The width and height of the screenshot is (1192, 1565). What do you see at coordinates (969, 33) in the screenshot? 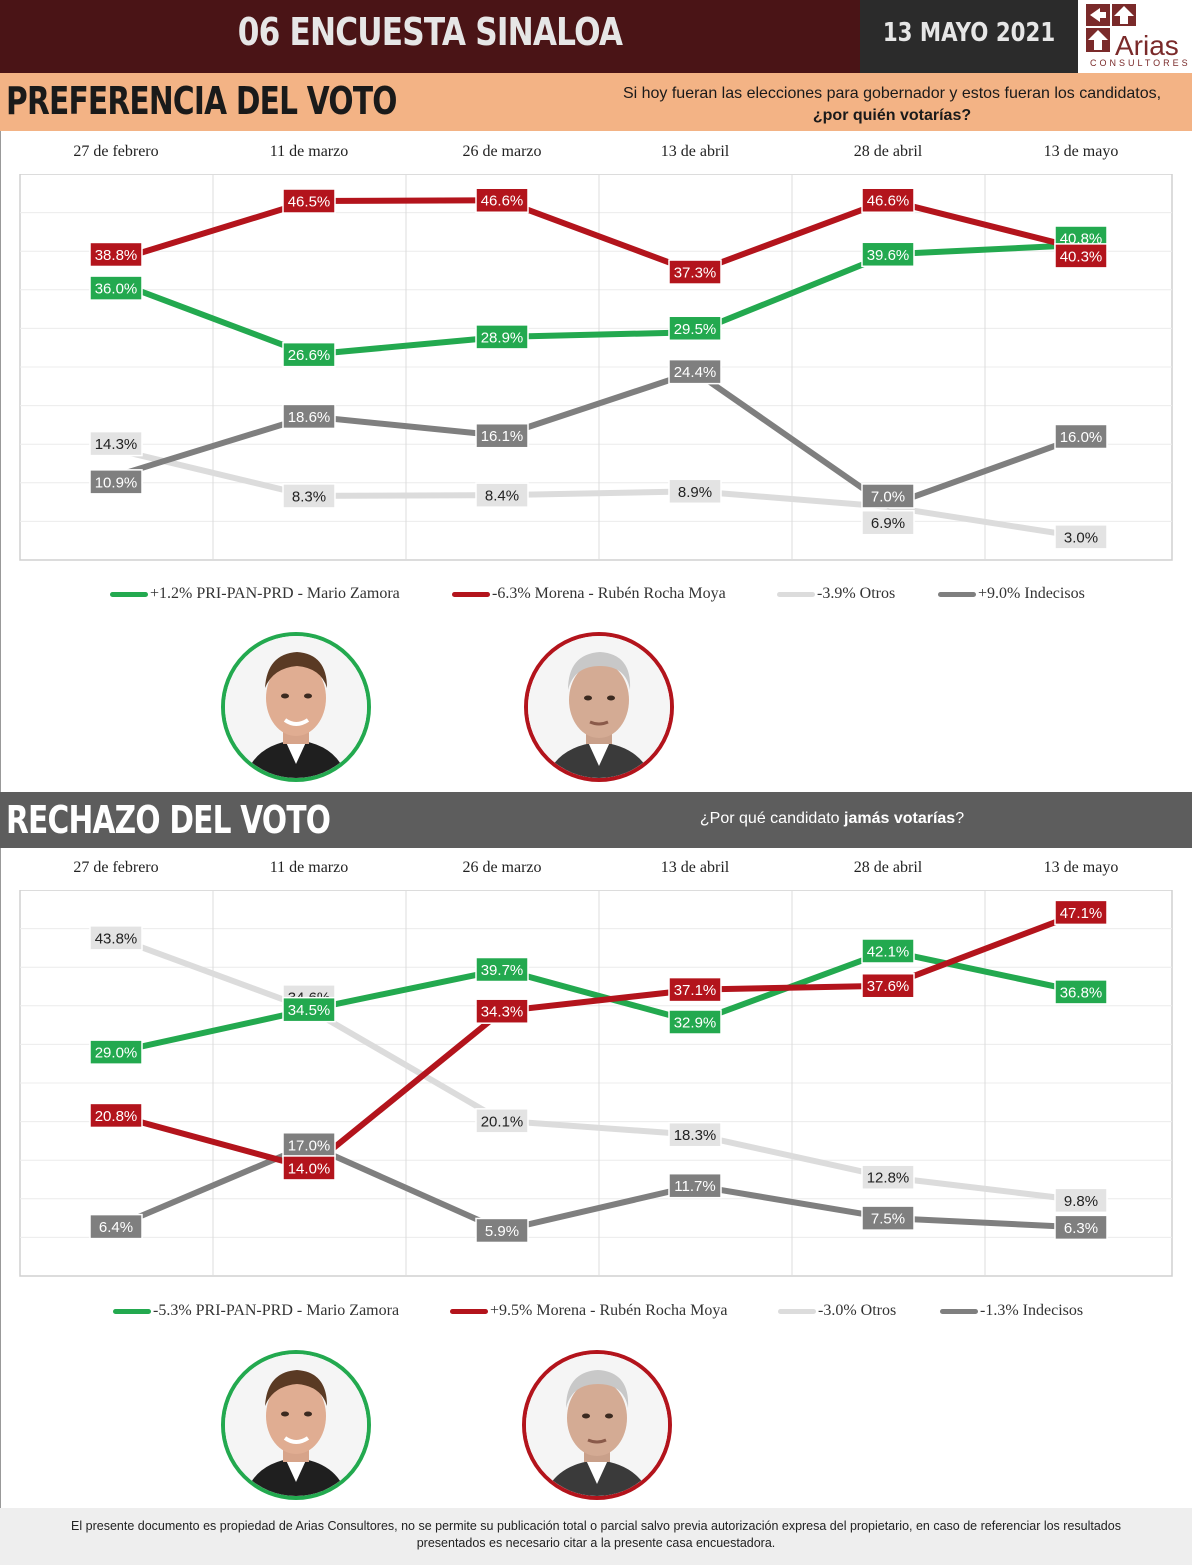
I see `survey-date: 13 MAYO 2021` at bounding box center [969, 33].